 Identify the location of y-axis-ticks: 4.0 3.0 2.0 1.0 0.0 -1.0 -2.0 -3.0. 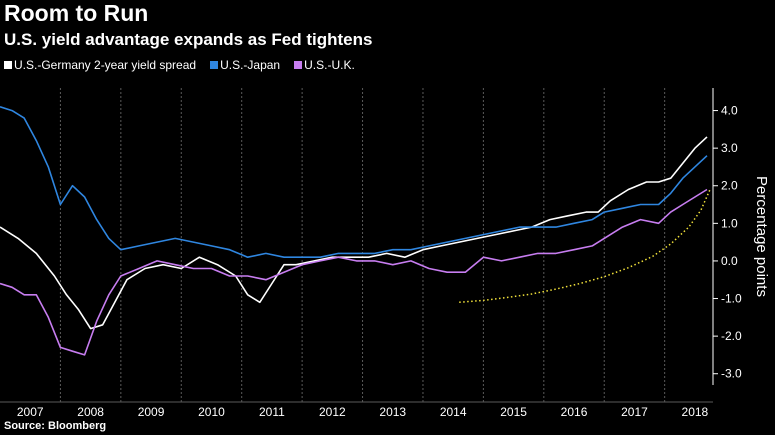
(727, 242).